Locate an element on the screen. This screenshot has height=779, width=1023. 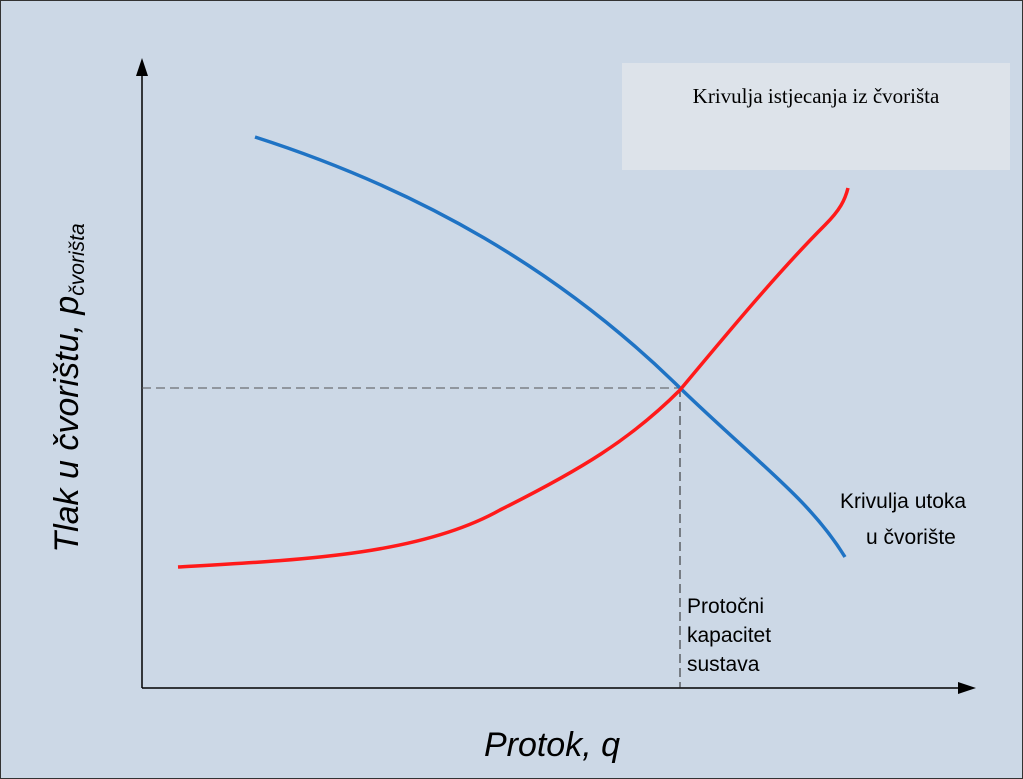
inflow-label: Krivulja utoka u čvorište is located at coordinates (906, 519).